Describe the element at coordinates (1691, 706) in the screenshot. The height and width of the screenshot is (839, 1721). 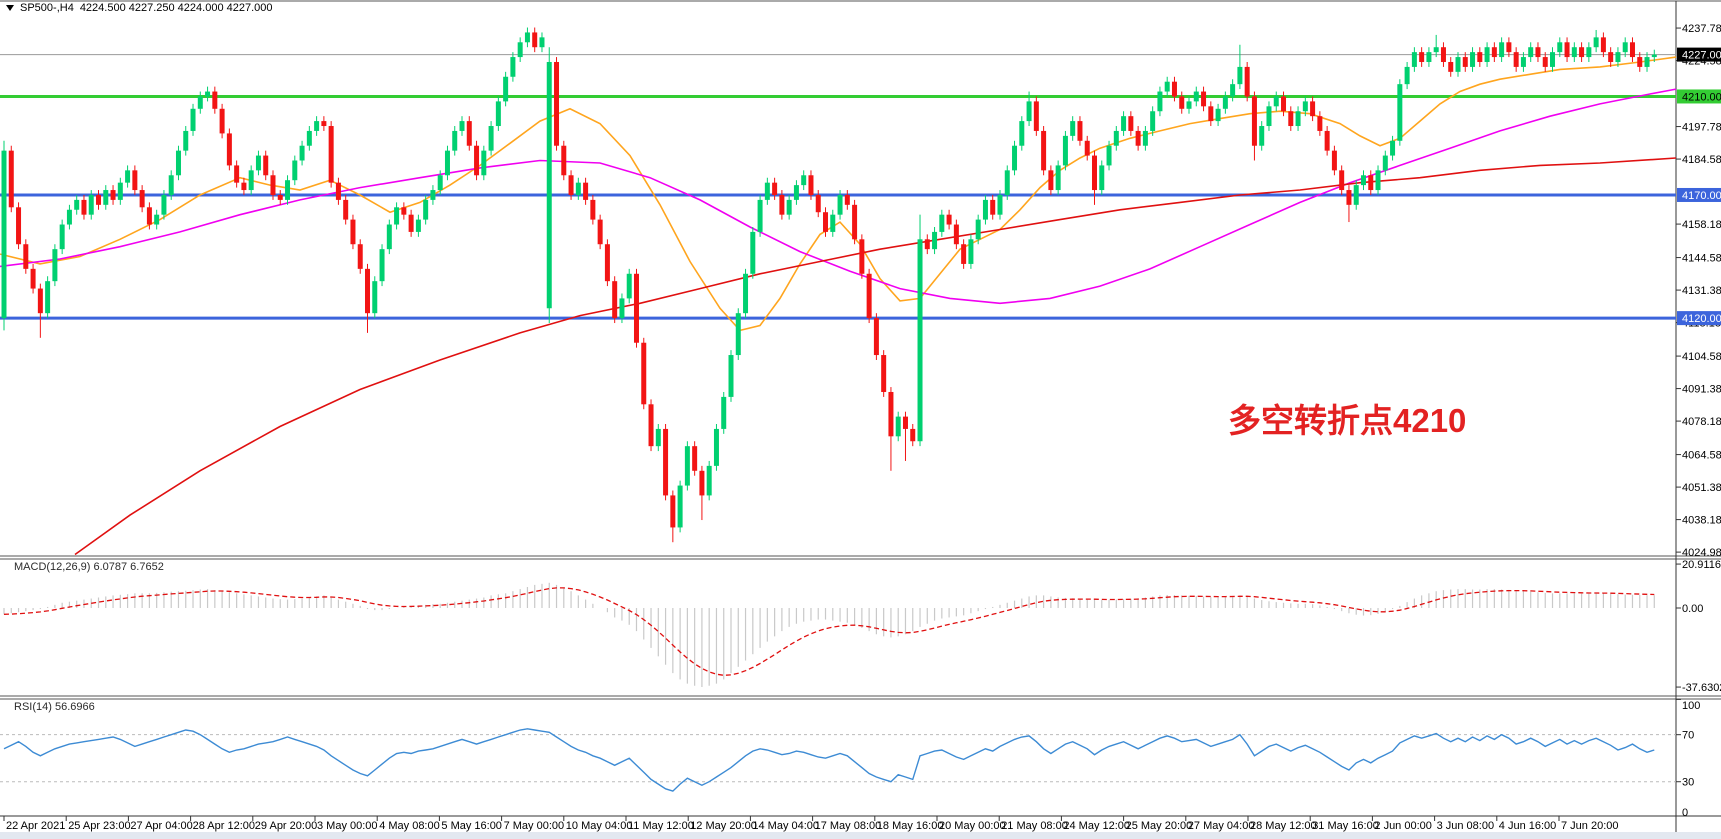
I see `rsi-tick-label: 100` at that location.